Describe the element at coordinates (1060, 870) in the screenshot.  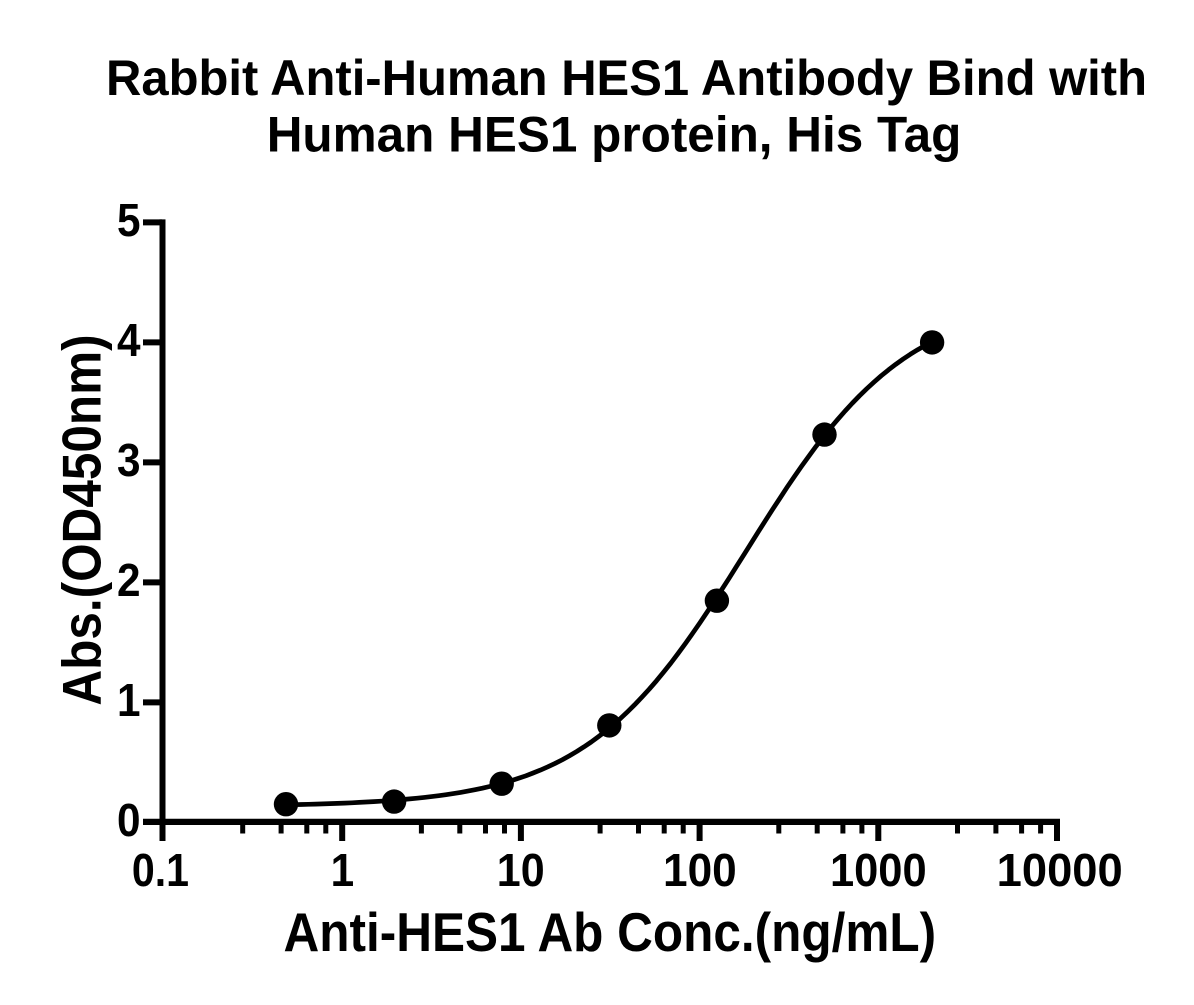
I see `svg-text: 10000` at that location.